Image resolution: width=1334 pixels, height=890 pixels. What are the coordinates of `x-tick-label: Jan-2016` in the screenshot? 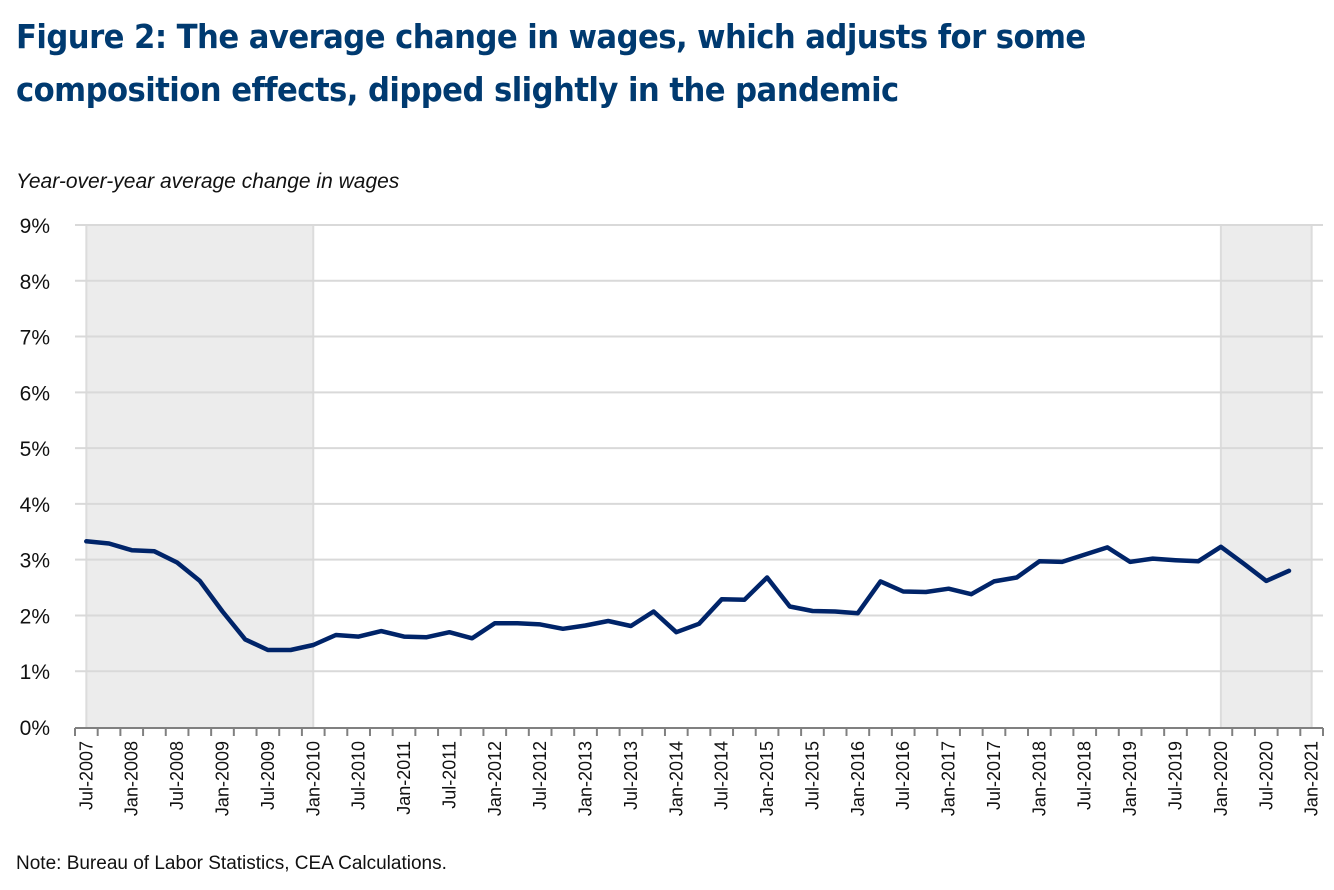 It's located at (858, 778).